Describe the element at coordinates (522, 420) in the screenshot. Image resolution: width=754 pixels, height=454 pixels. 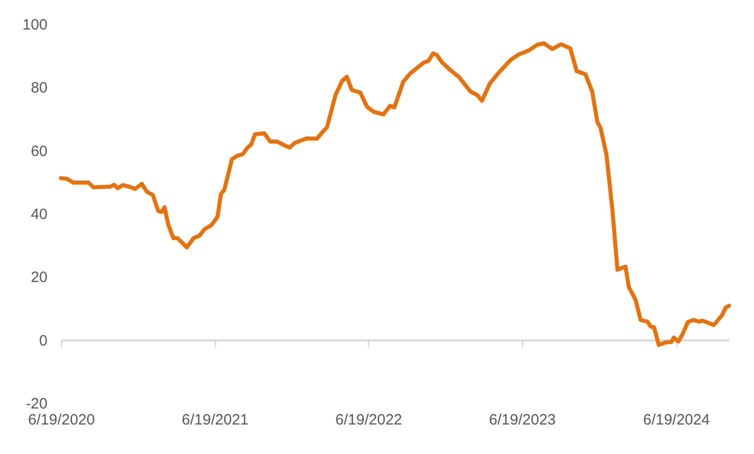
I see `x-tick-label: 6/19/2023` at that location.